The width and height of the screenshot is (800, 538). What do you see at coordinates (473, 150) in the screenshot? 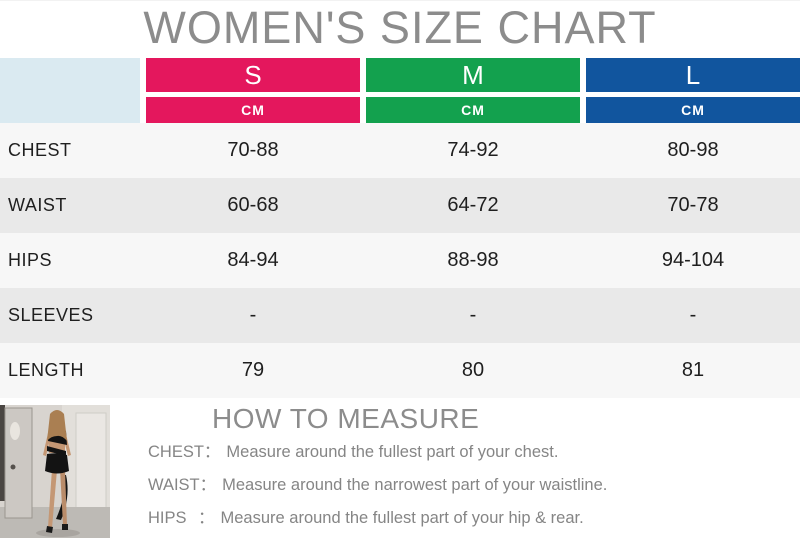
I see `cell-value: 74-92` at bounding box center [473, 150].